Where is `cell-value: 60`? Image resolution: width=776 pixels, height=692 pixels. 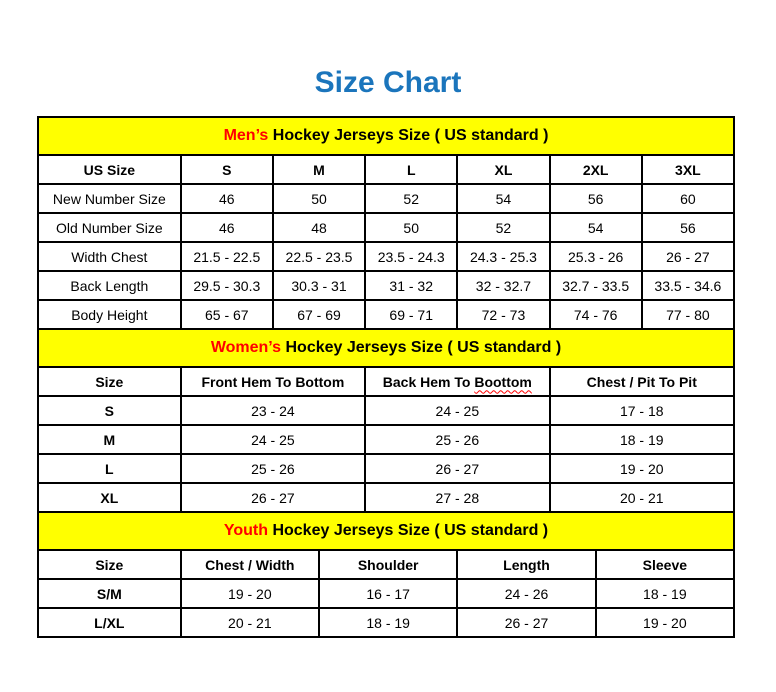 cell-value: 60 is located at coordinates (688, 198).